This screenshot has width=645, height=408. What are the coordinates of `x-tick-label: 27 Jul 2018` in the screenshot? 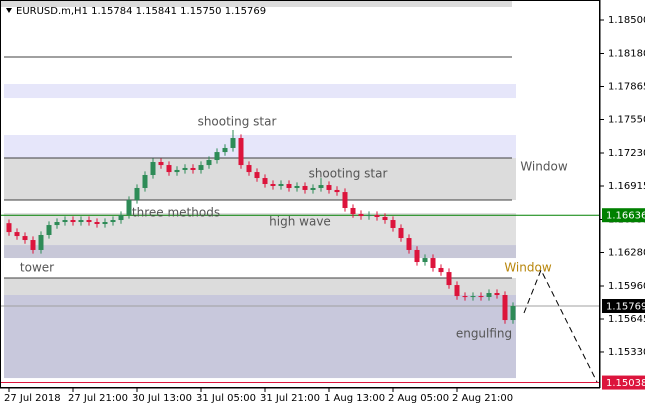 It's located at (32, 398).